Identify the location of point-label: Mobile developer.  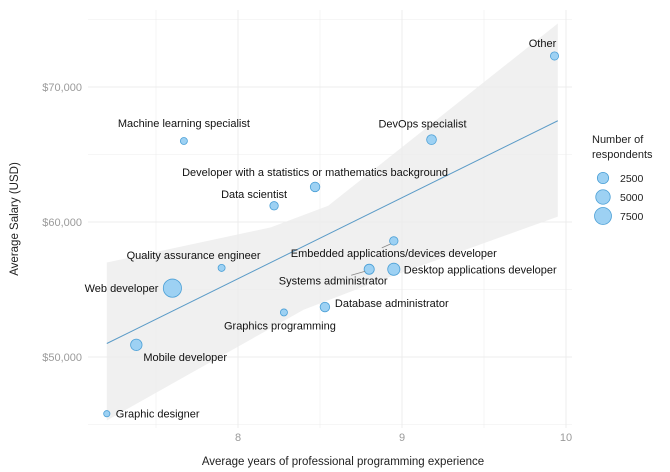
(185, 358).